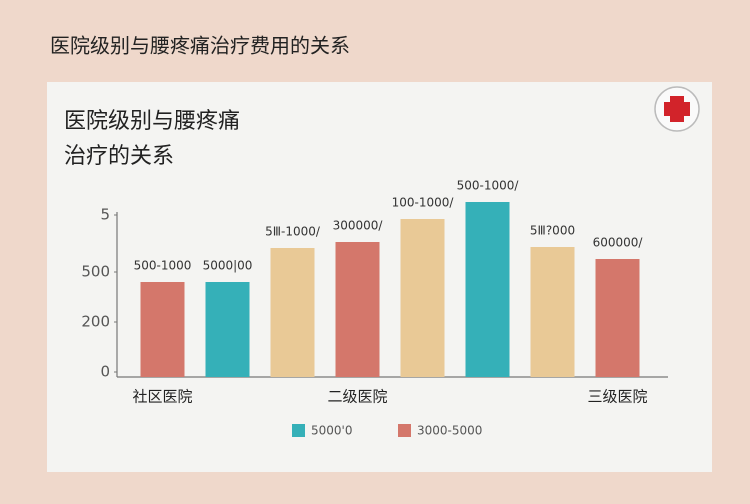  Describe the element at coordinates (95, 322) in the screenshot. I see `y-tick-label: 200` at that location.